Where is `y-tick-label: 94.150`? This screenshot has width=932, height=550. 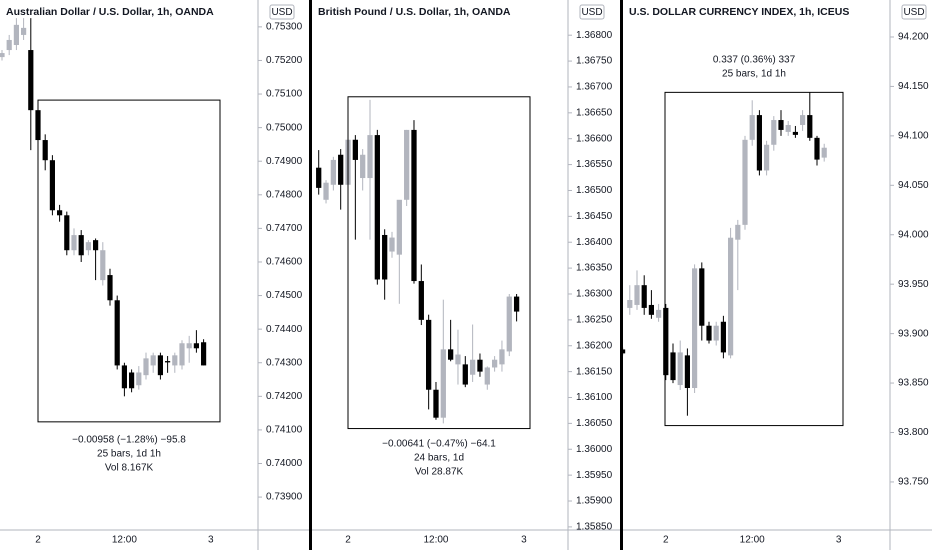
y-tick-label: 94.150 is located at coordinates (913, 86).